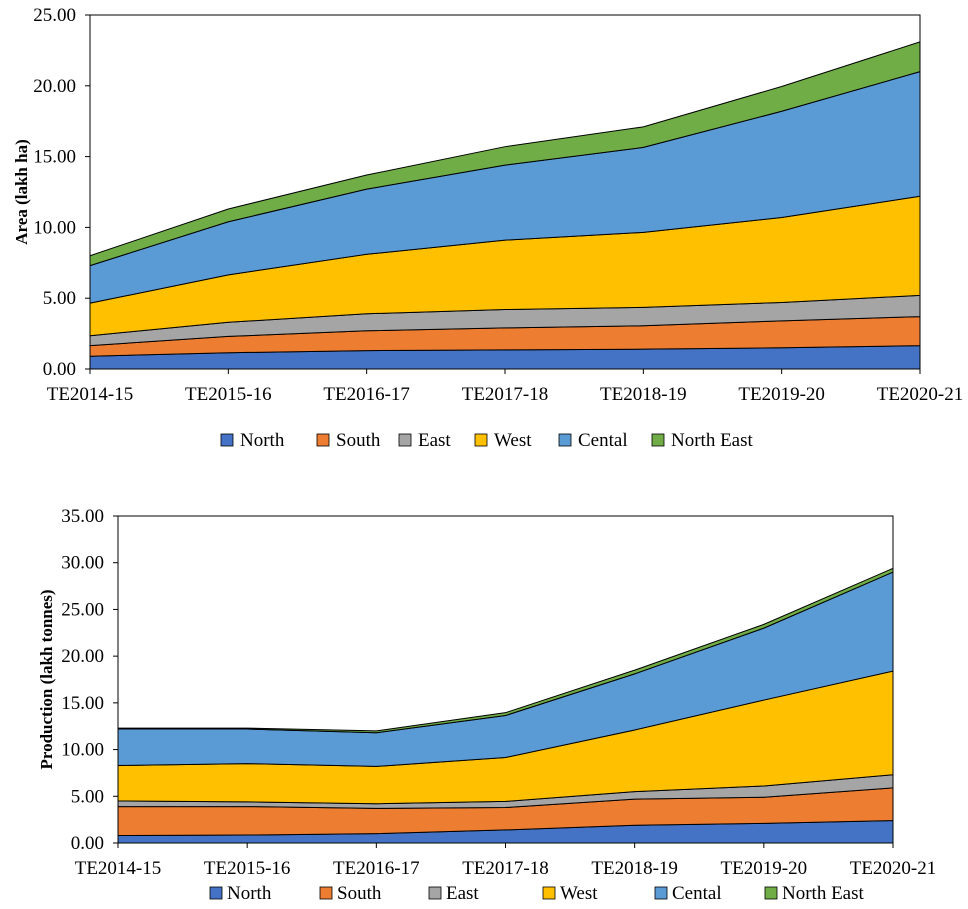 The image size is (968, 909). Describe the element at coordinates (46, 679) in the screenshot. I see `y-axis-label: Production (lakh tonnes)` at that location.